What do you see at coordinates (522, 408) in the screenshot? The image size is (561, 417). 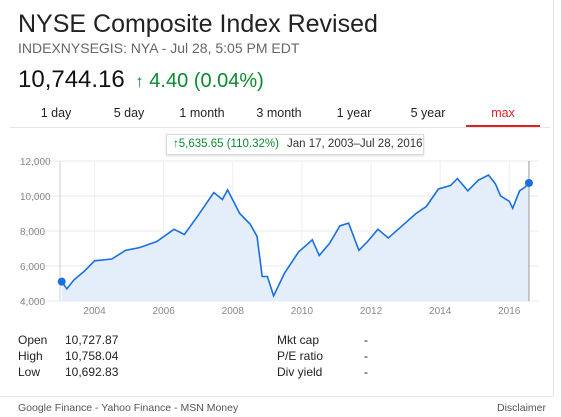 I see `disclaimer-link: Disclaimer` at bounding box center [522, 408].